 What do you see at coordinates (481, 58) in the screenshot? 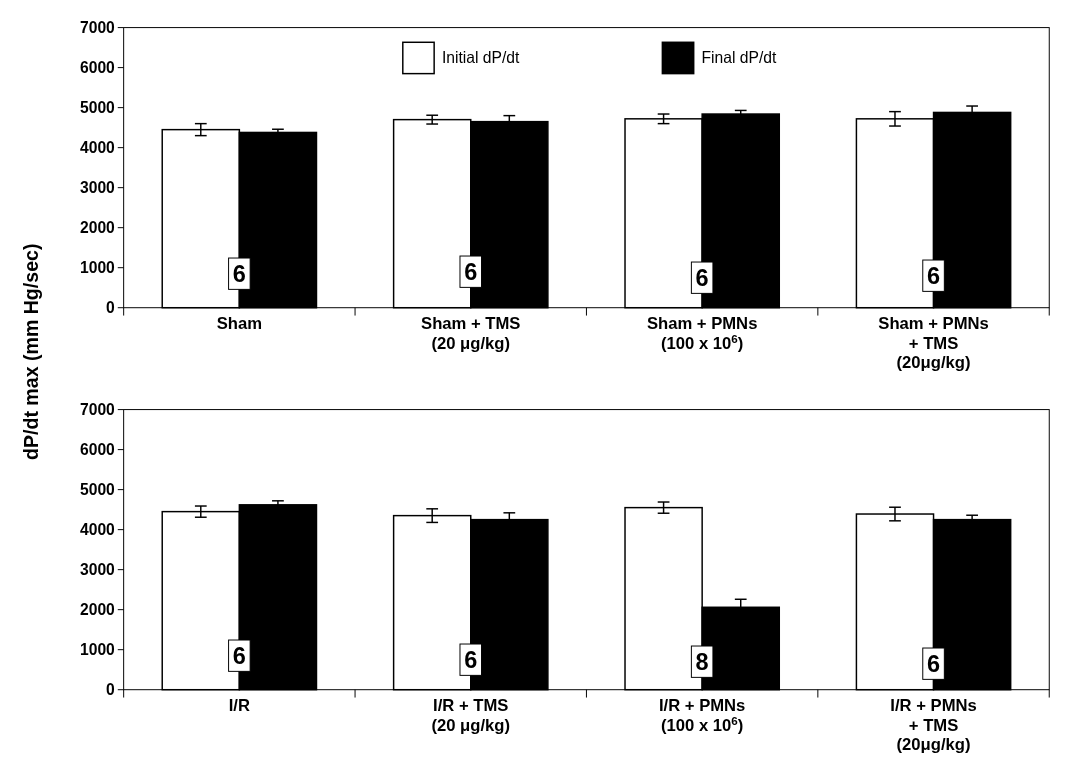
I see `legend-label: Initial dP/dt` at bounding box center [481, 58].